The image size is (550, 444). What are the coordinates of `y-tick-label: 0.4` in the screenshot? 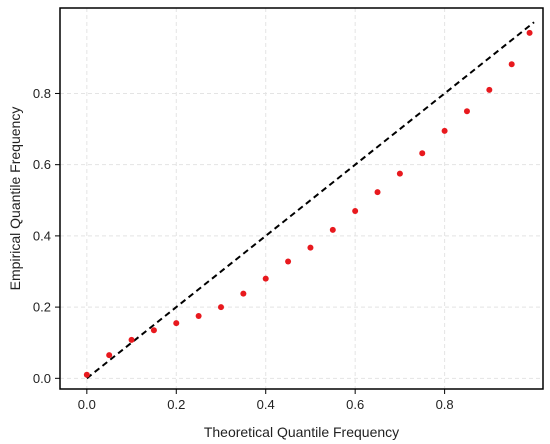 It's located at (42, 235).